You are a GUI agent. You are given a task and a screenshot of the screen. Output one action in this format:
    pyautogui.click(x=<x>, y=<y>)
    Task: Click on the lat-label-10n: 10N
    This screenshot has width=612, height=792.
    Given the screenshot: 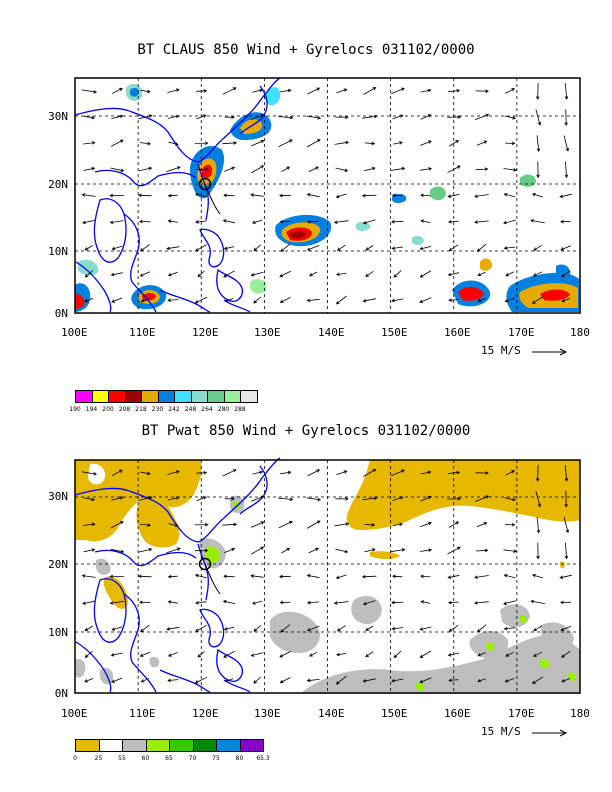 What is the action you would take?
    pyautogui.click(x=58, y=632)
    